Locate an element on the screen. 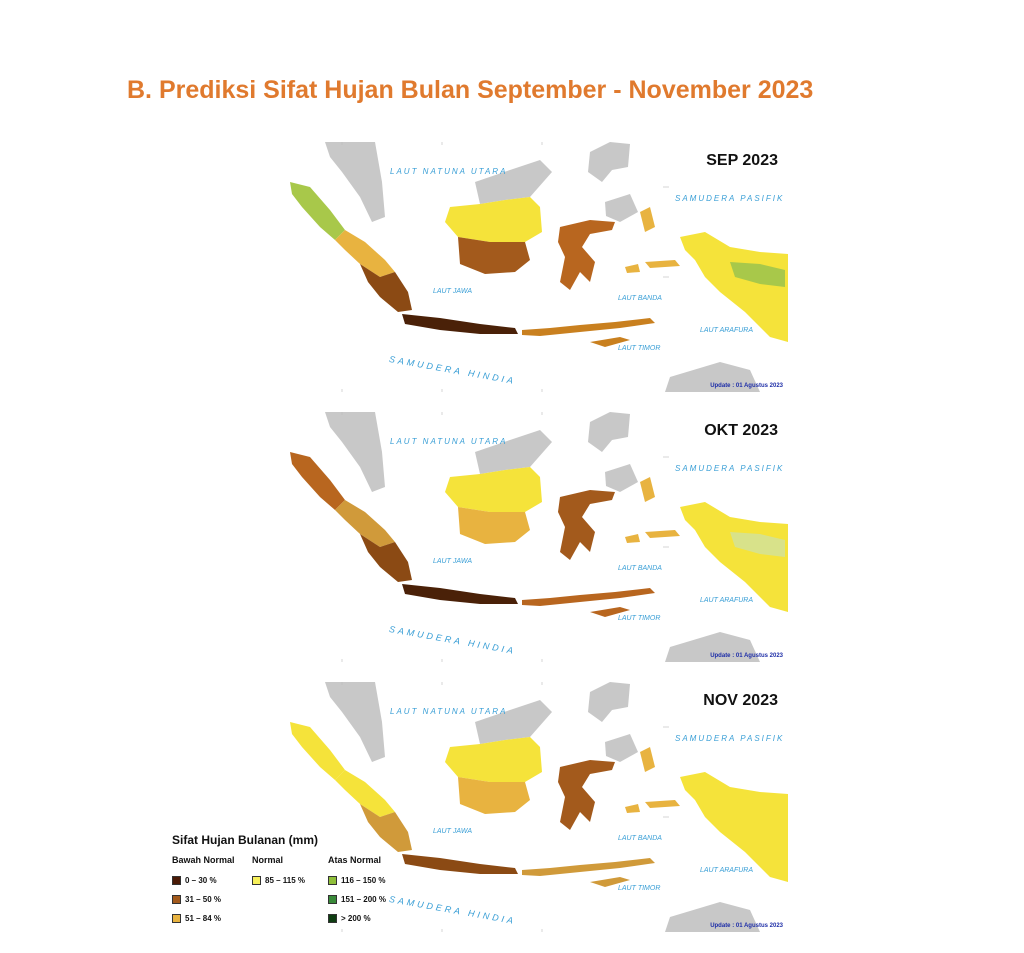 This screenshot has width=1024, height=953. legend-item: 116 – 150 % is located at coordinates (357, 880).